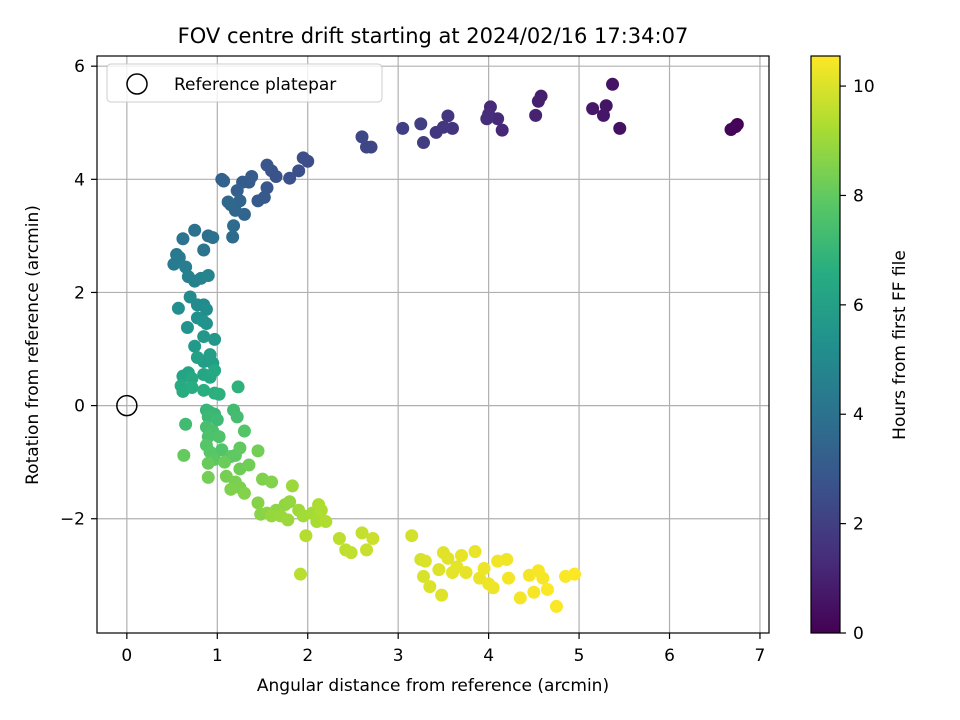 The width and height of the screenshot is (960, 720). Describe the element at coordinates (825, 344) in the screenshot. I see `colorbar-gradient` at that location.